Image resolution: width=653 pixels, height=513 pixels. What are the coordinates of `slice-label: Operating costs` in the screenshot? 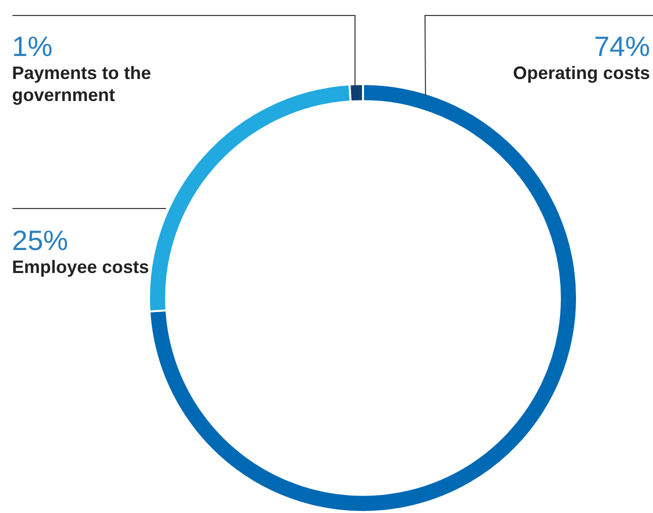 It's located at (581, 73).